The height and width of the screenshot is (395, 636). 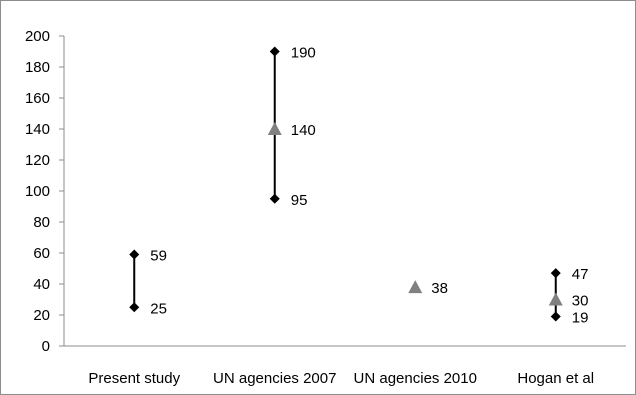 What do you see at coordinates (37, 129) in the screenshot?
I see `y-tick-label: 140` at bounding box center [37, 129].